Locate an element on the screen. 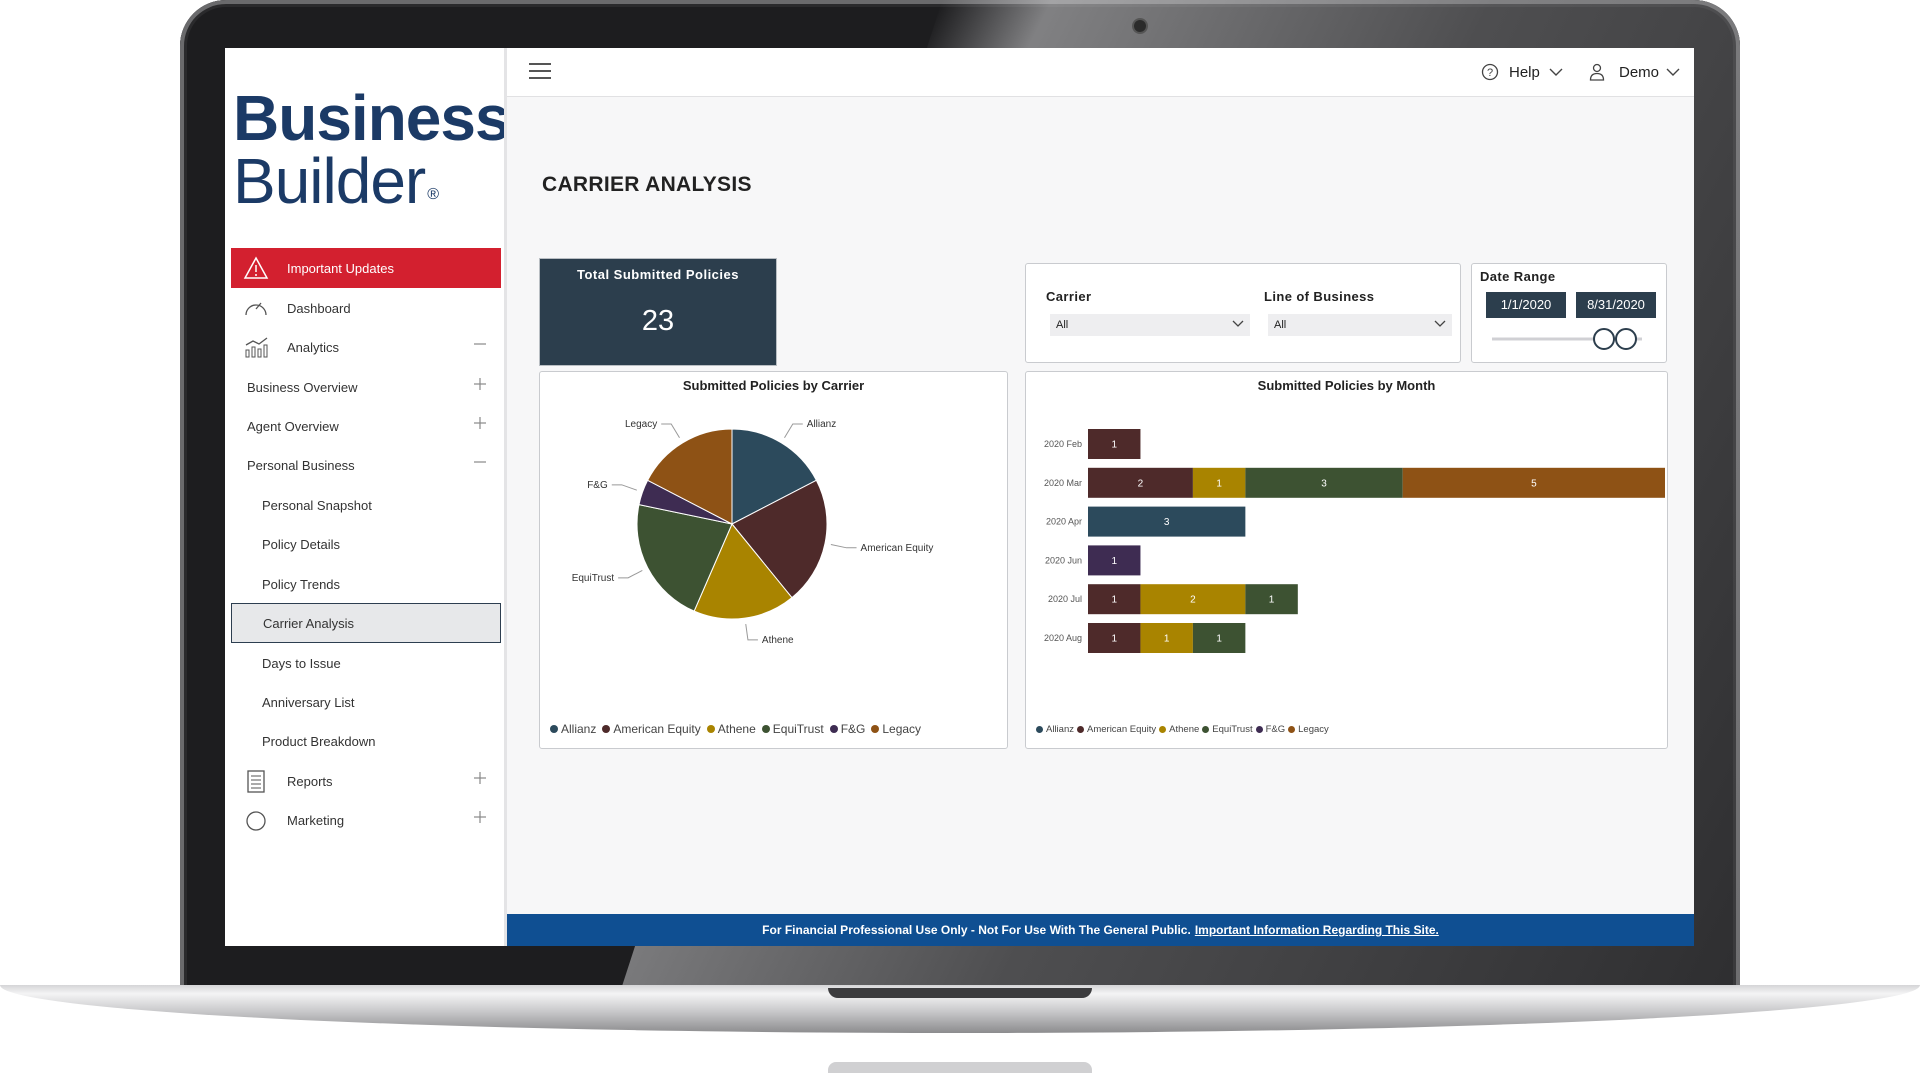 This screenshot has height=1073, width=1920. pie-label-legacy: Legacy is located at coordinates (641, 424).